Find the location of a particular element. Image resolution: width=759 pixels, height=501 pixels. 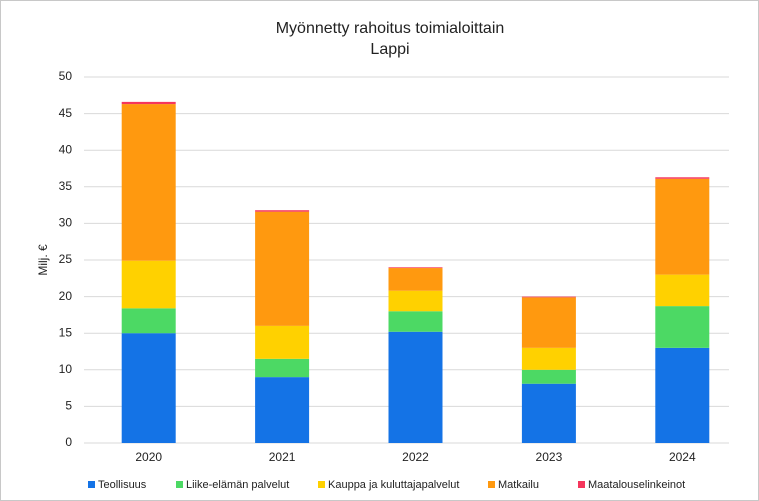

x-tick-label: 2024 is located at coordinates (682, 457).